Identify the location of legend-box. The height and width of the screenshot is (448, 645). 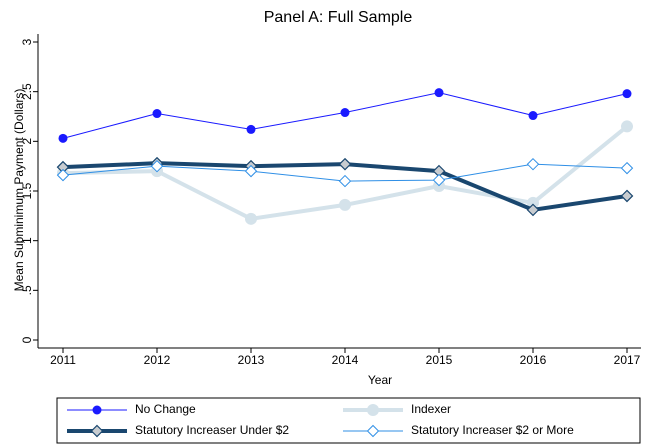
(348, 420).